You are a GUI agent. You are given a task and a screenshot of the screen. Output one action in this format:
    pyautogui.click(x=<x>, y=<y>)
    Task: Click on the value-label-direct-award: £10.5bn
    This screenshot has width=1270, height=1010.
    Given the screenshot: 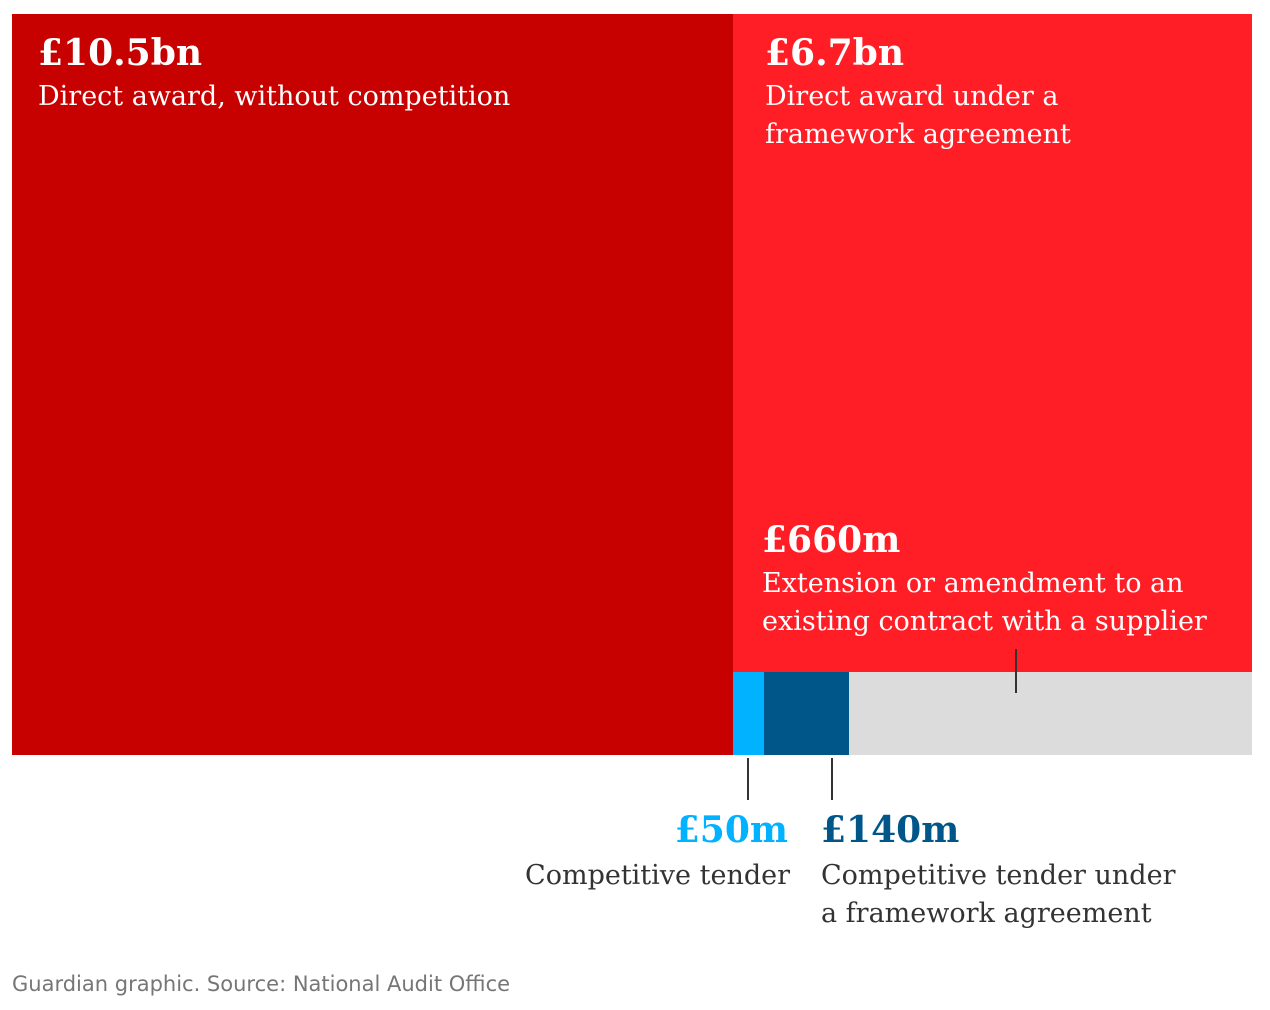 What is the action you would take?
    pyautogui.click(x=120, y=53)
    